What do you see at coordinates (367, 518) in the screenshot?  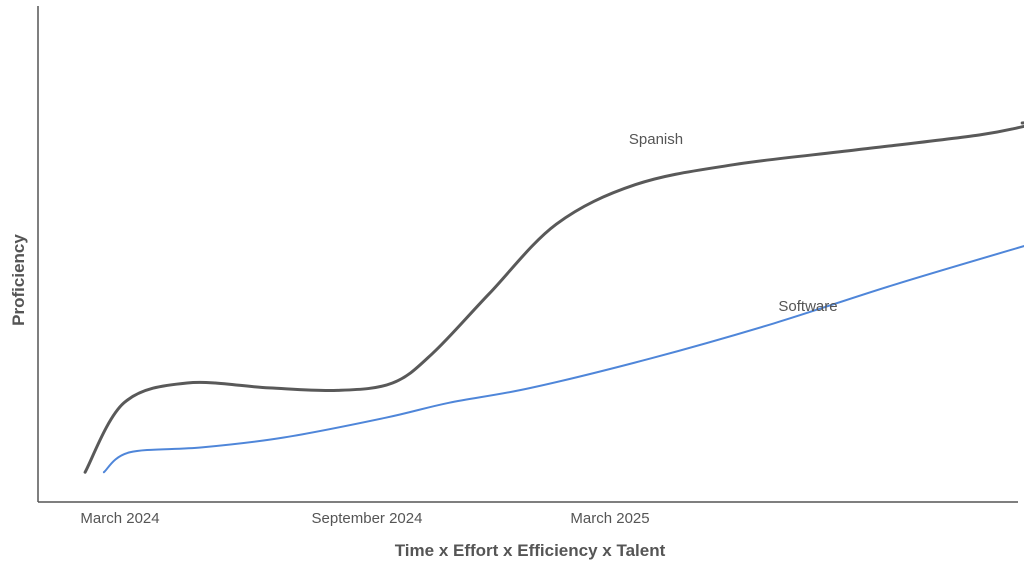 I see `x-tick-label: September 2024` at bounding box center [367, 518].